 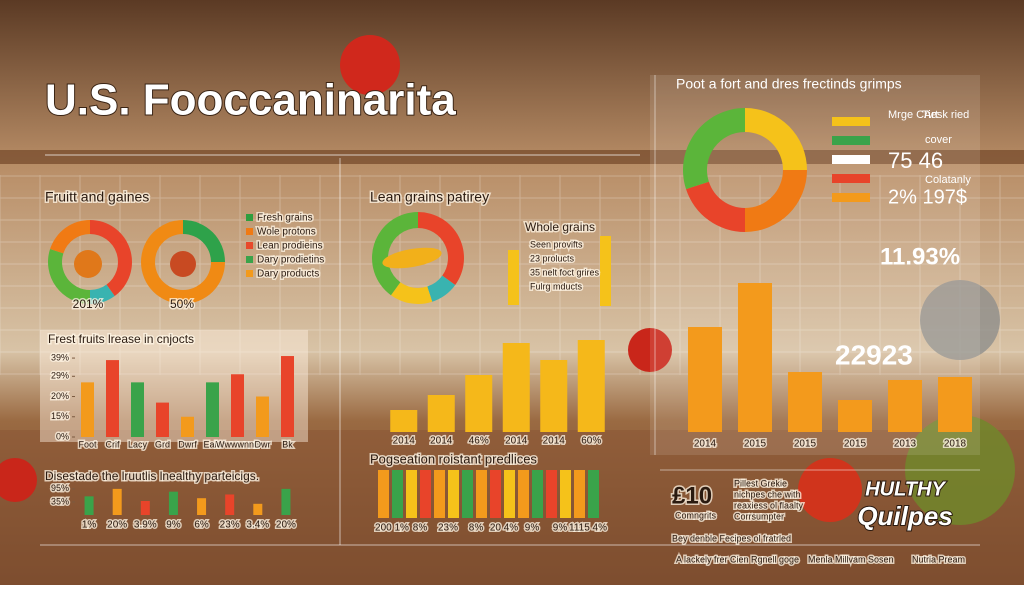 What do you see at coordinates (851, 559) in the screenshot?
I see `footer-text: Menla Millvam Sosen` at bounding box center [851, 559].